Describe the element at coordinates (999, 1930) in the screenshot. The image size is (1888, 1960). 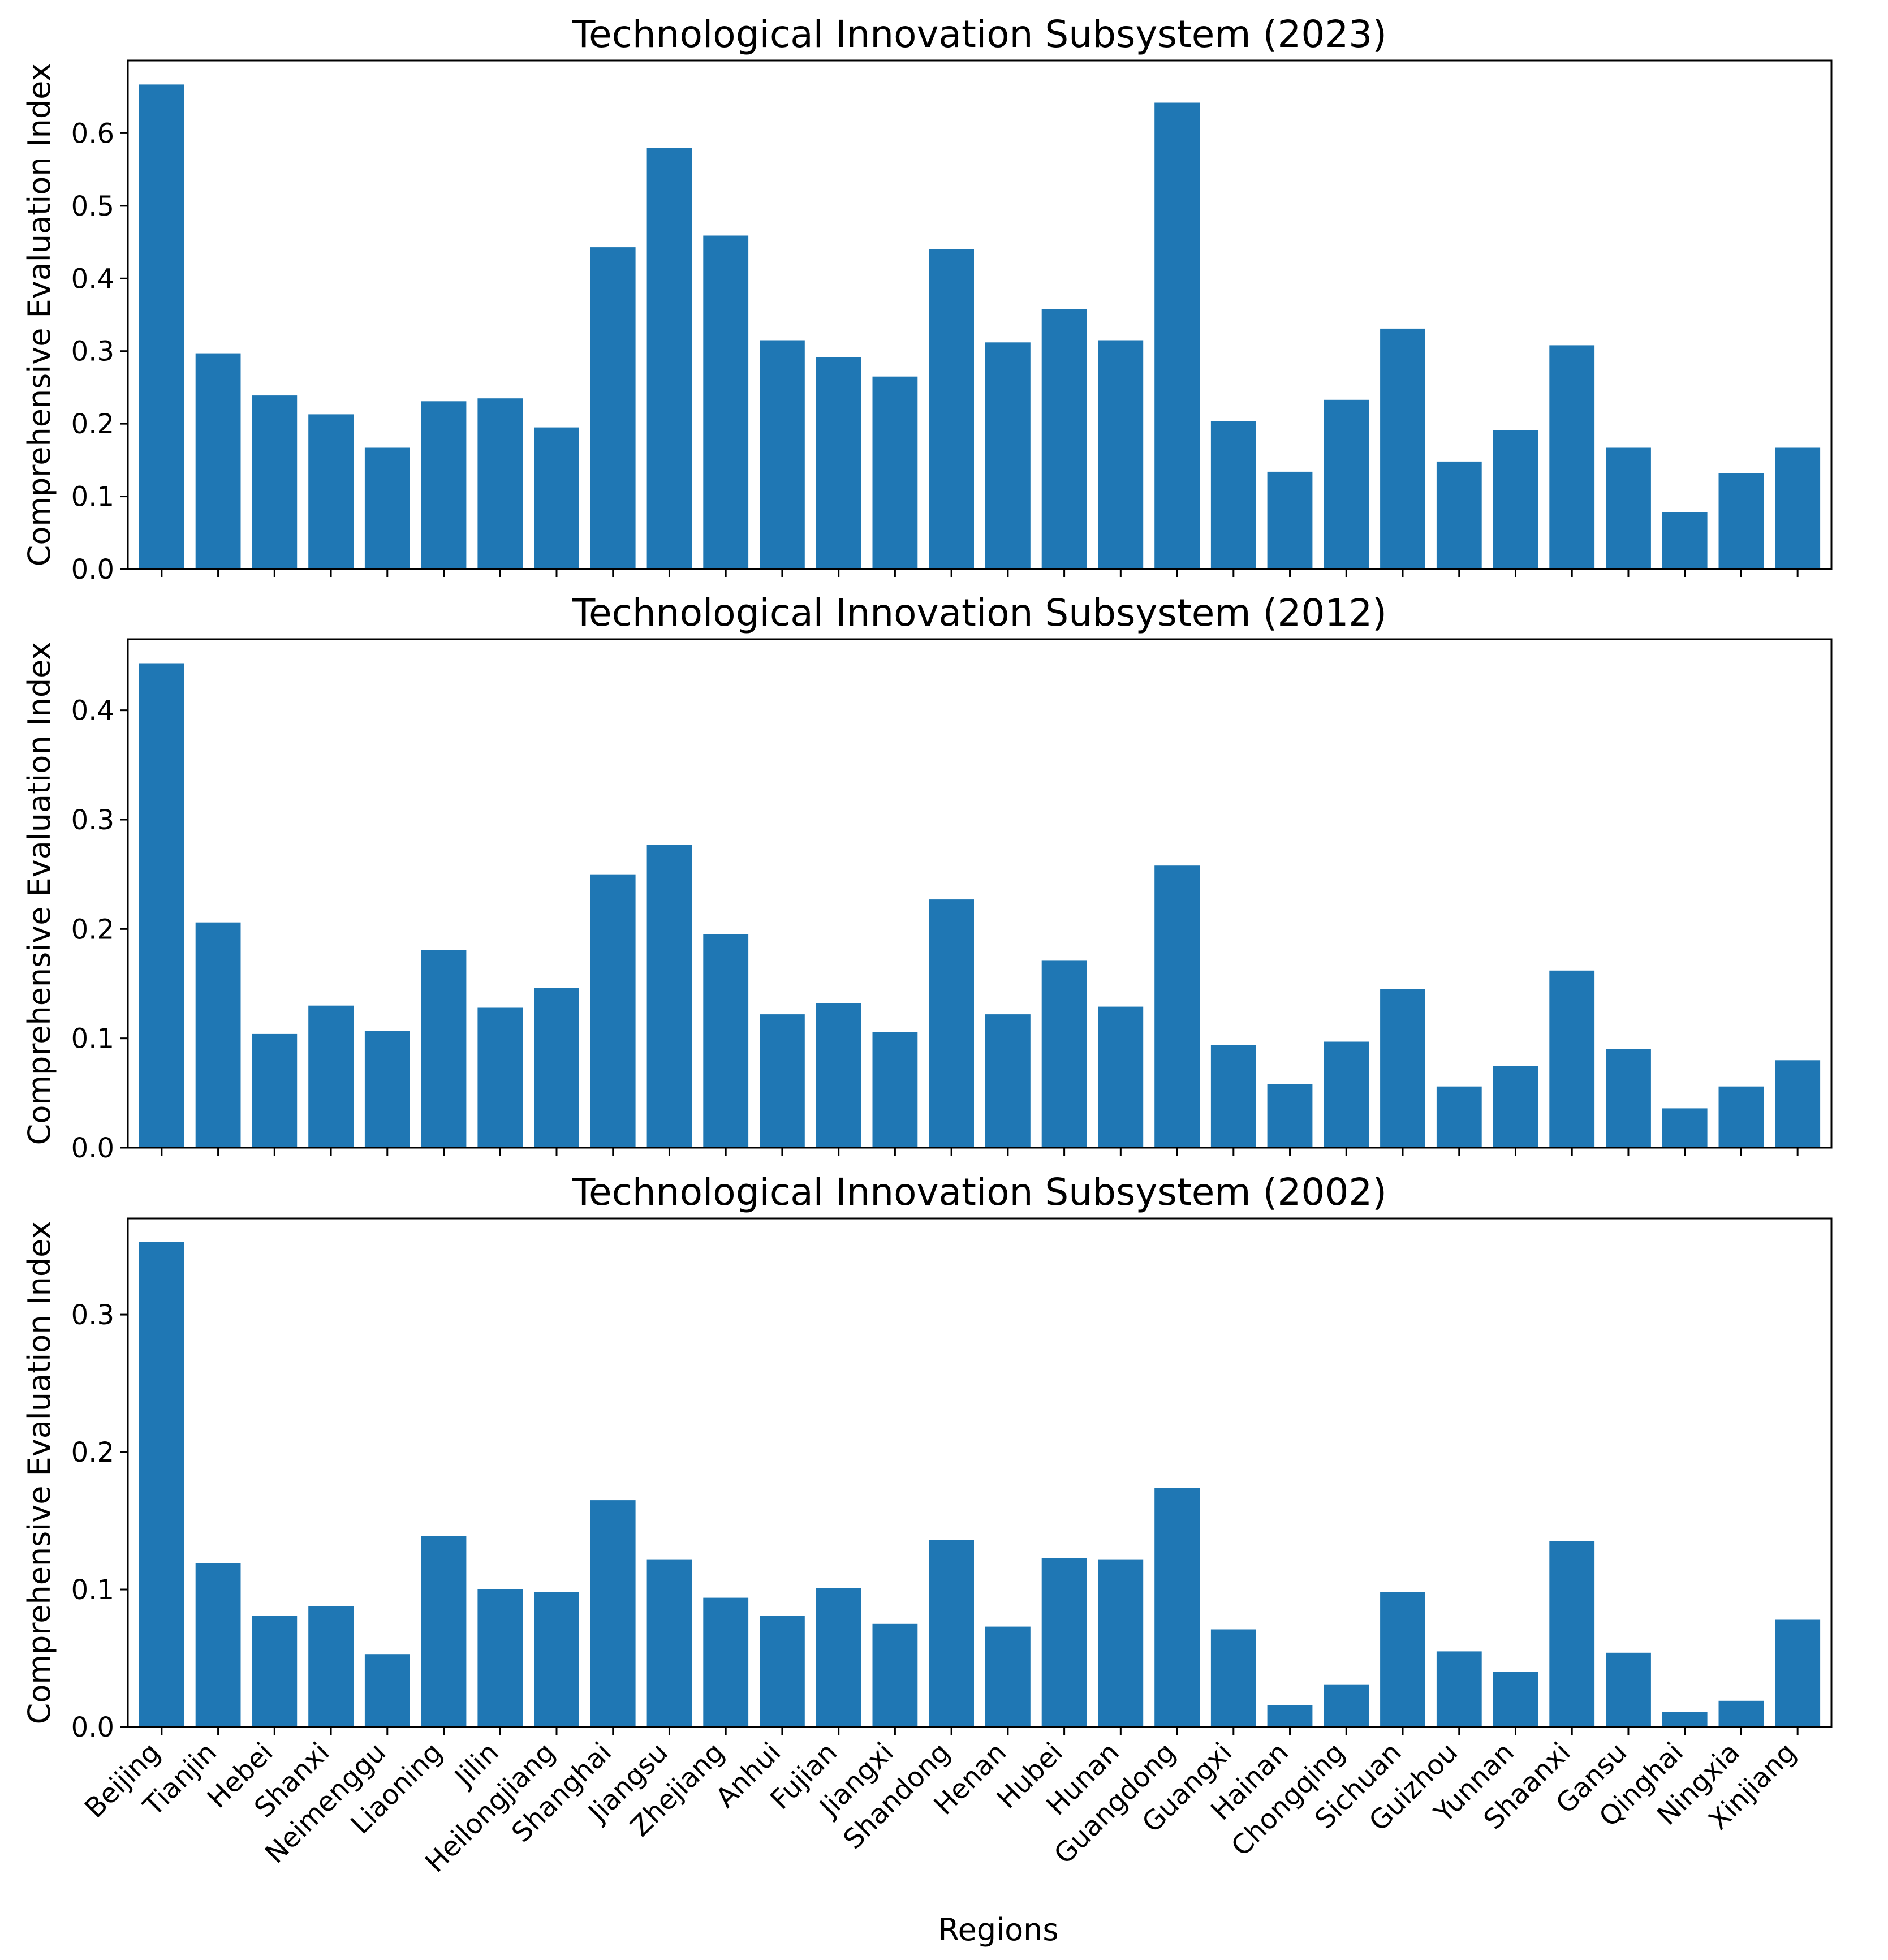
I see `x-axis-label: Regions` at that location.